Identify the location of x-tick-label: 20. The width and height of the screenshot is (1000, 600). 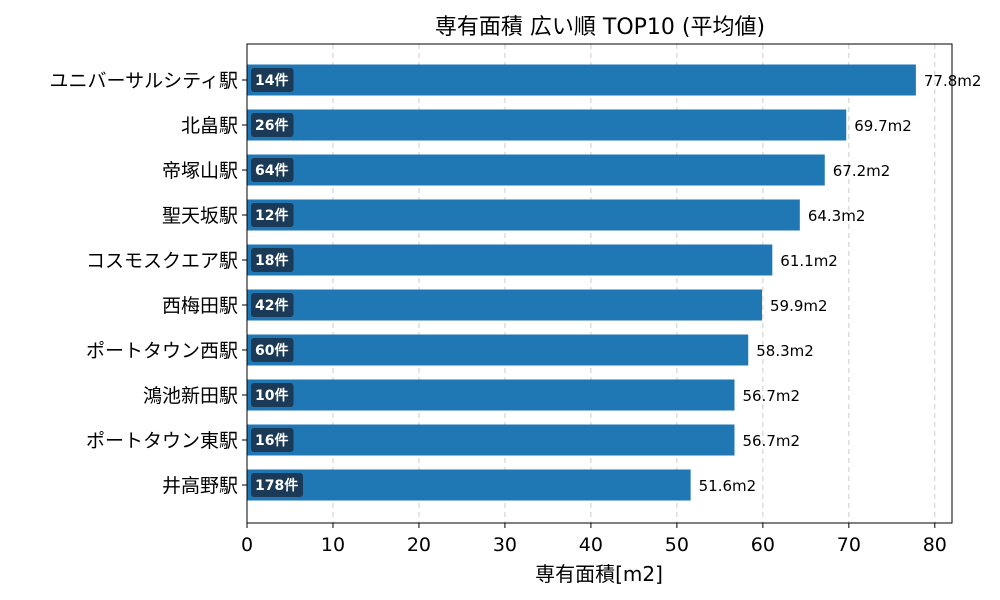
(419, 545).